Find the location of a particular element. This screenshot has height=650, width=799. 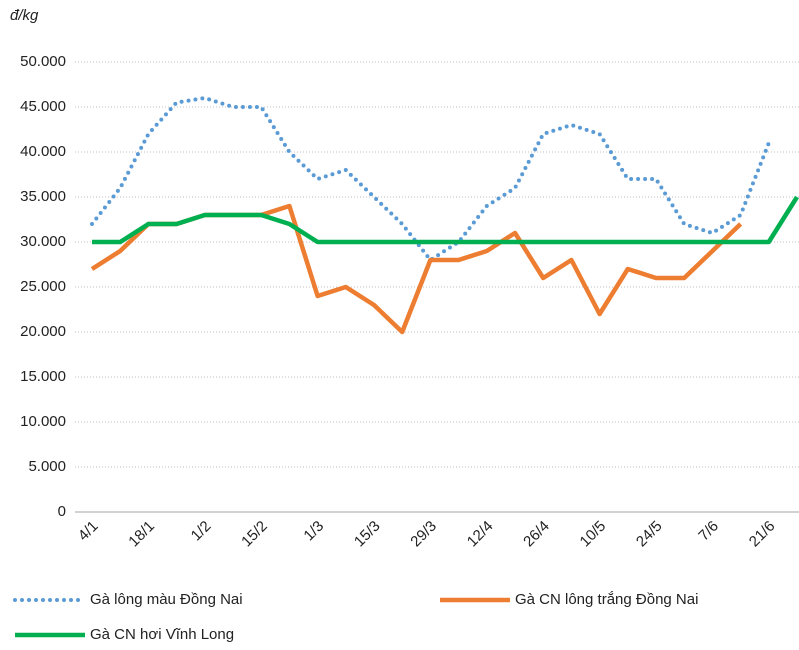

x-tick-label: 7/6 is located at coordinates (708, 531).